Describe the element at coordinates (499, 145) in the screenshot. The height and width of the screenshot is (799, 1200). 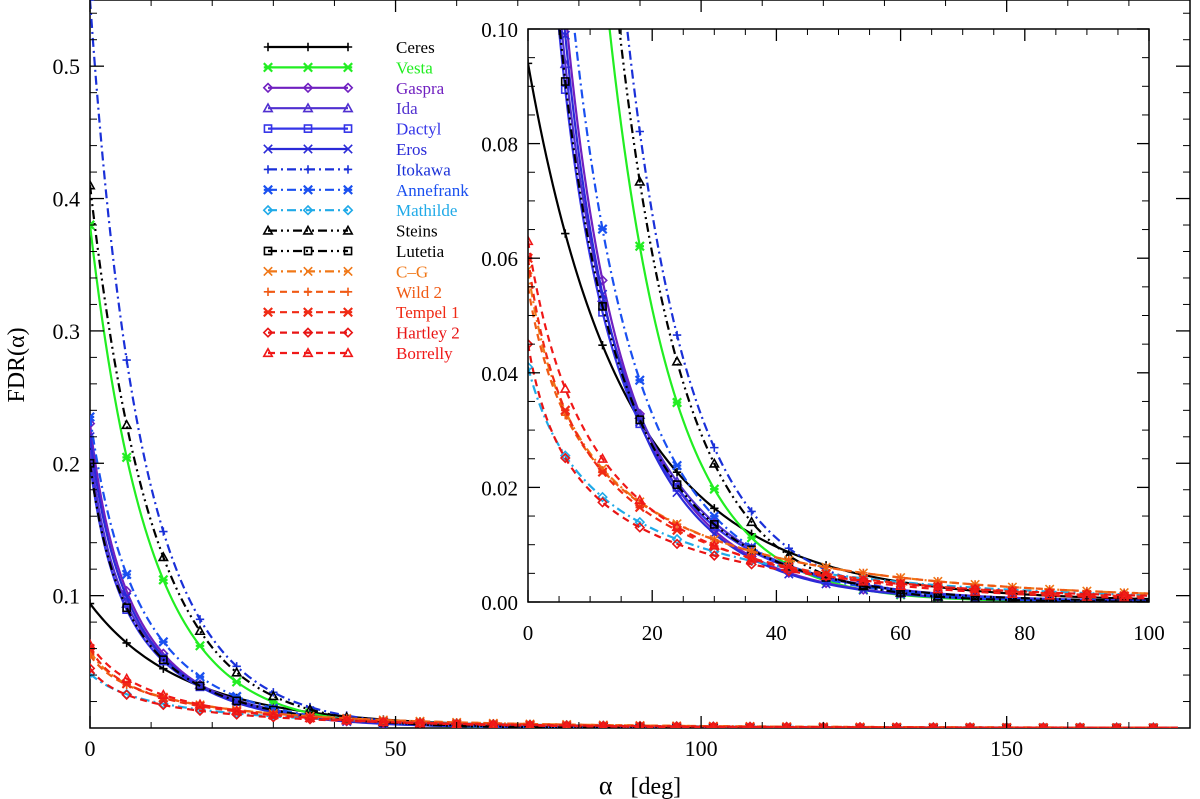
I see `inset-y-tick-label: 0.08` at that location.